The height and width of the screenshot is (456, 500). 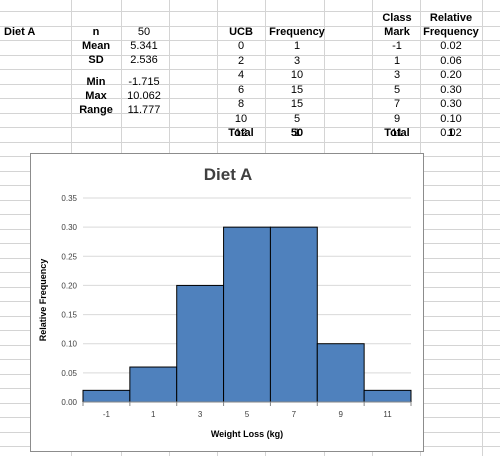 I want to click on freq-total-value: 50, so click(x=297, y=133).